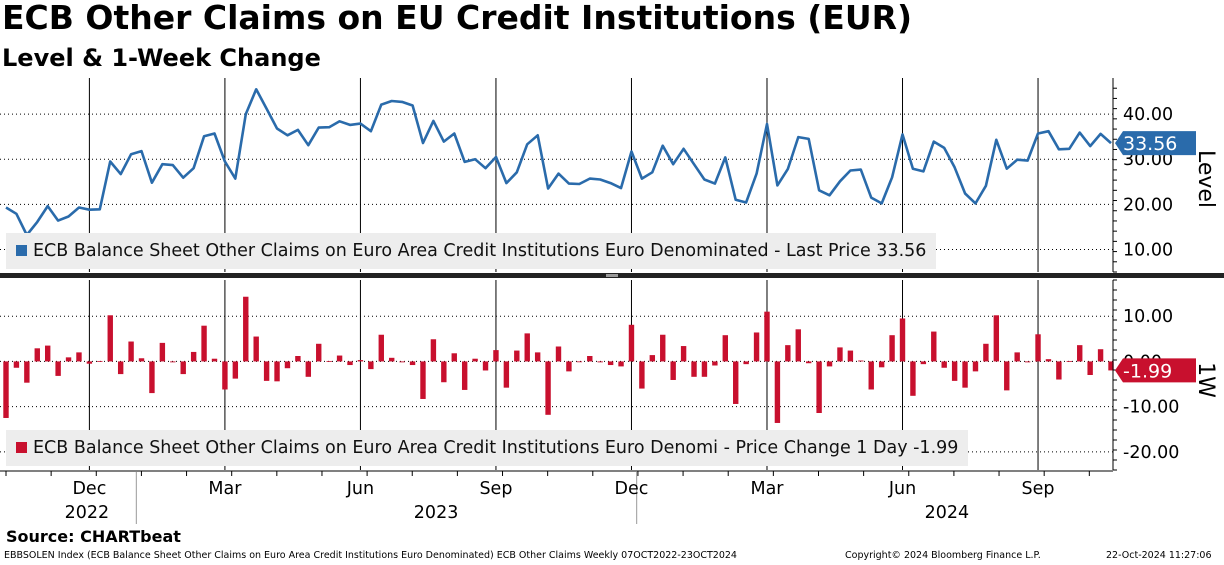 The image size is (1224, 565). I want to click on x-tick-year: 2022, so click(87, 513).